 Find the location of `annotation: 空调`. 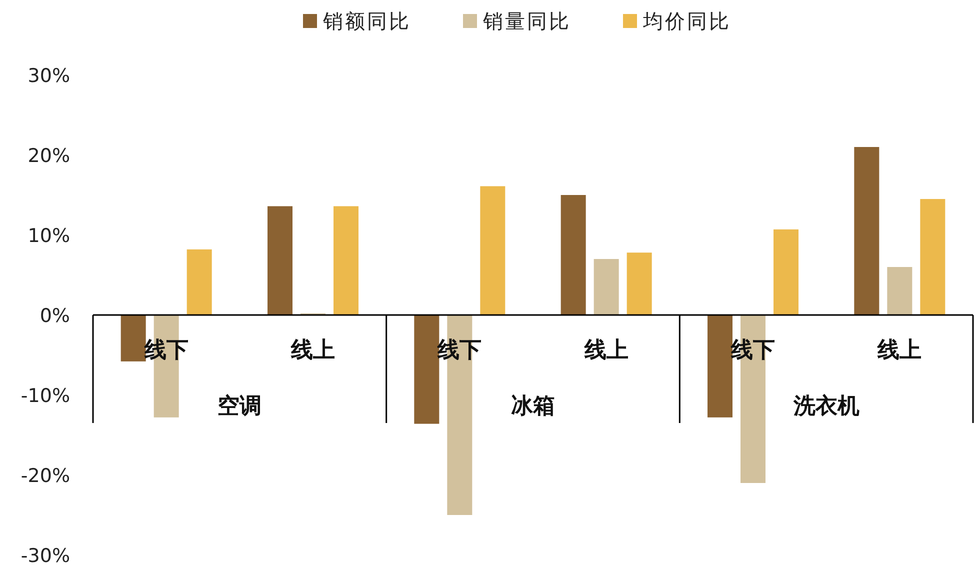

annotation: 空调 is located at coordinates (240, 406).